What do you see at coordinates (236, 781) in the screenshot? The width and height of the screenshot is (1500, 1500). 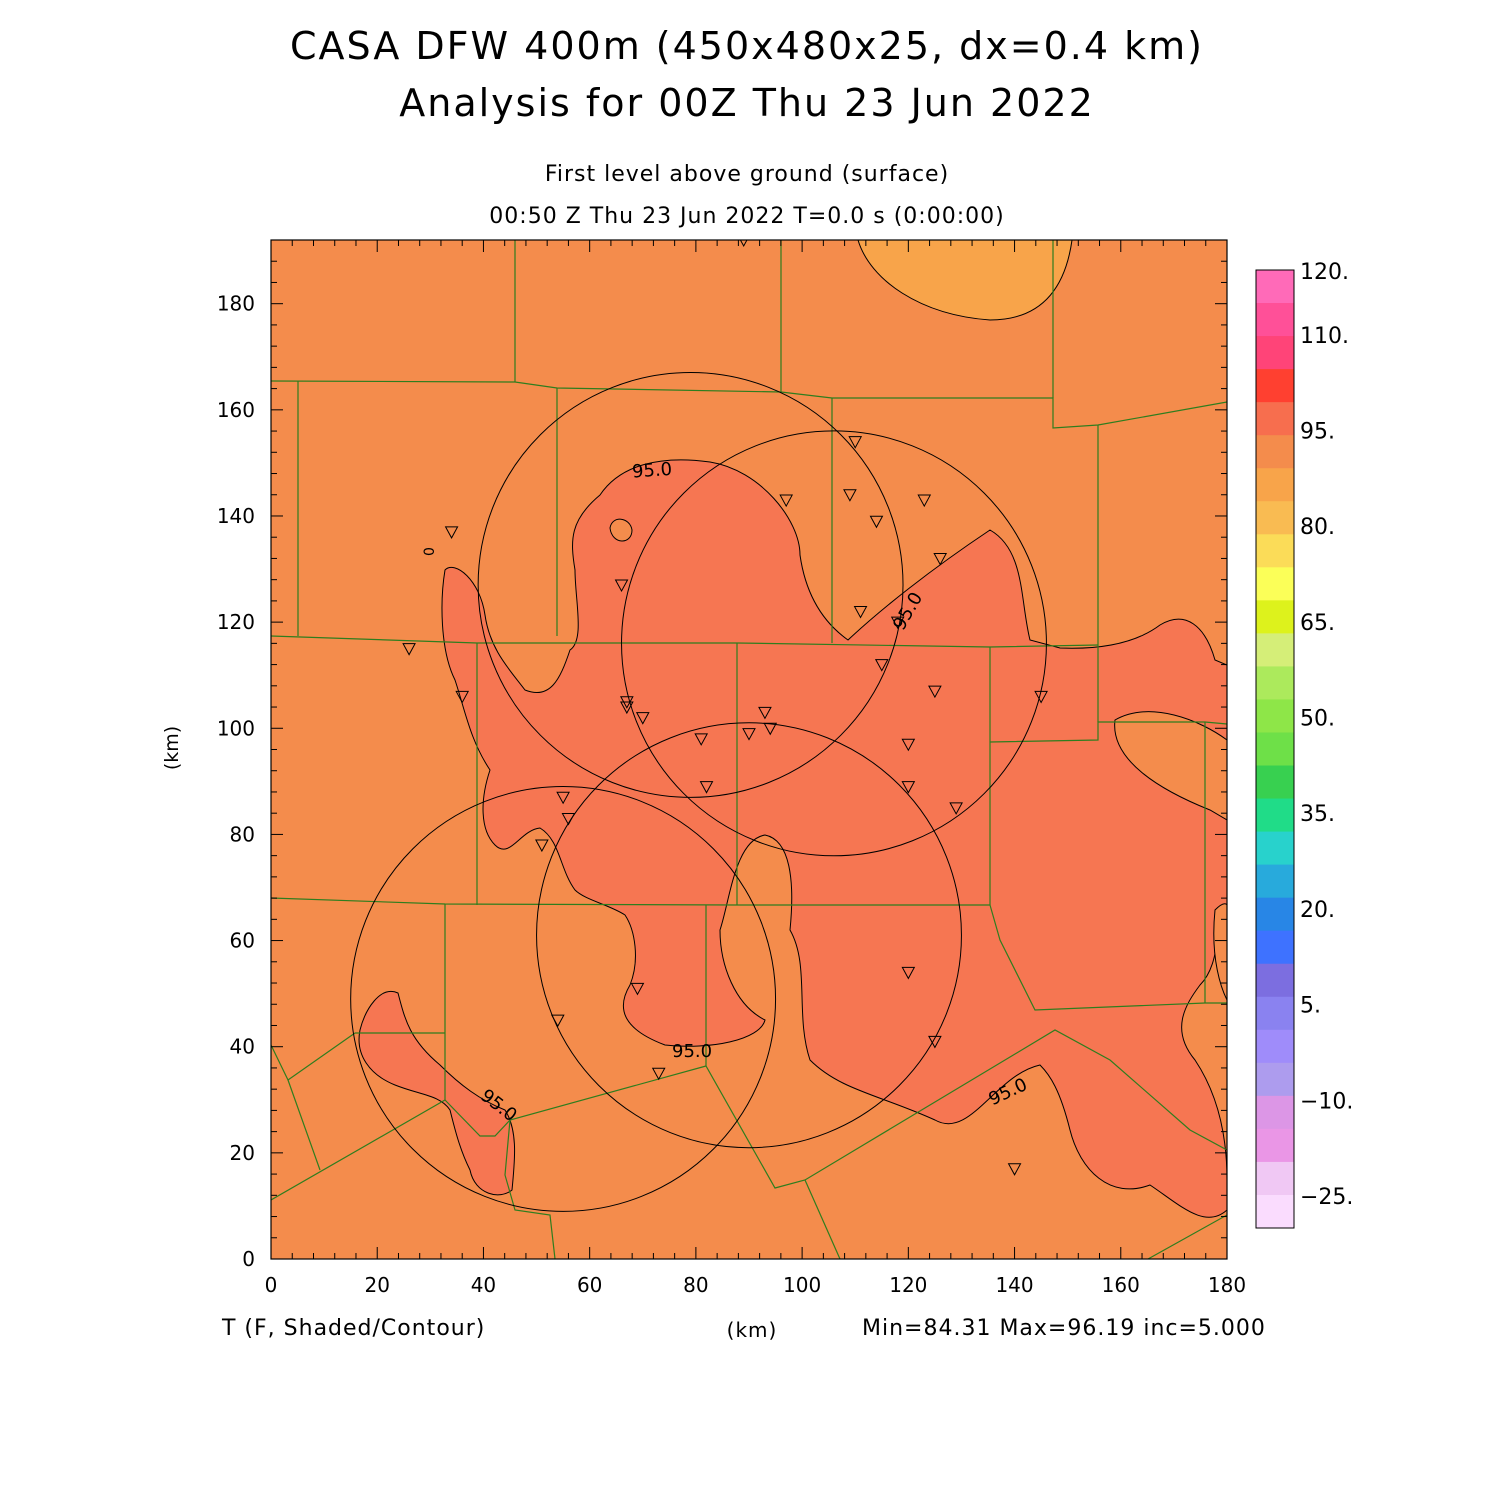 I see `y-axis-labels: 0 20 40 60 80 100 120 140 160 180` at bounding box center [236, 781].